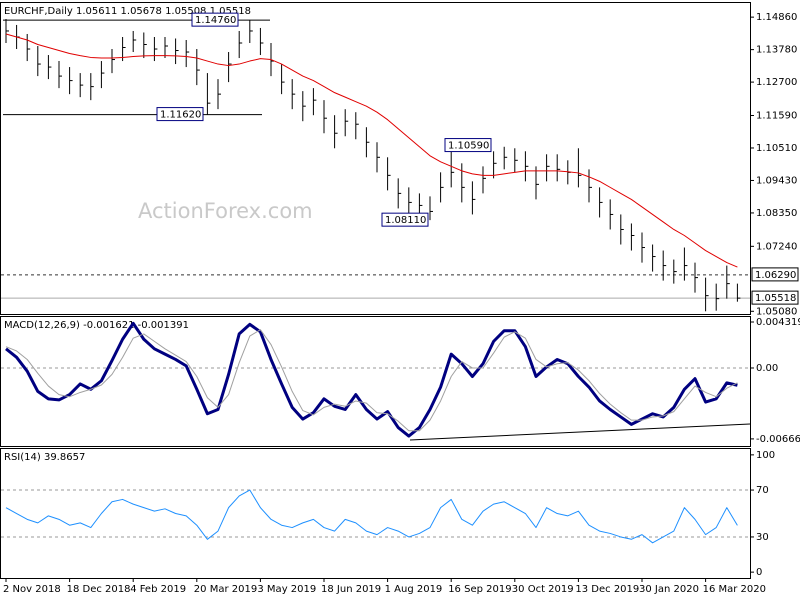 The image size is (800, 600). I want to click on macd-trendline, so click(580, 432).